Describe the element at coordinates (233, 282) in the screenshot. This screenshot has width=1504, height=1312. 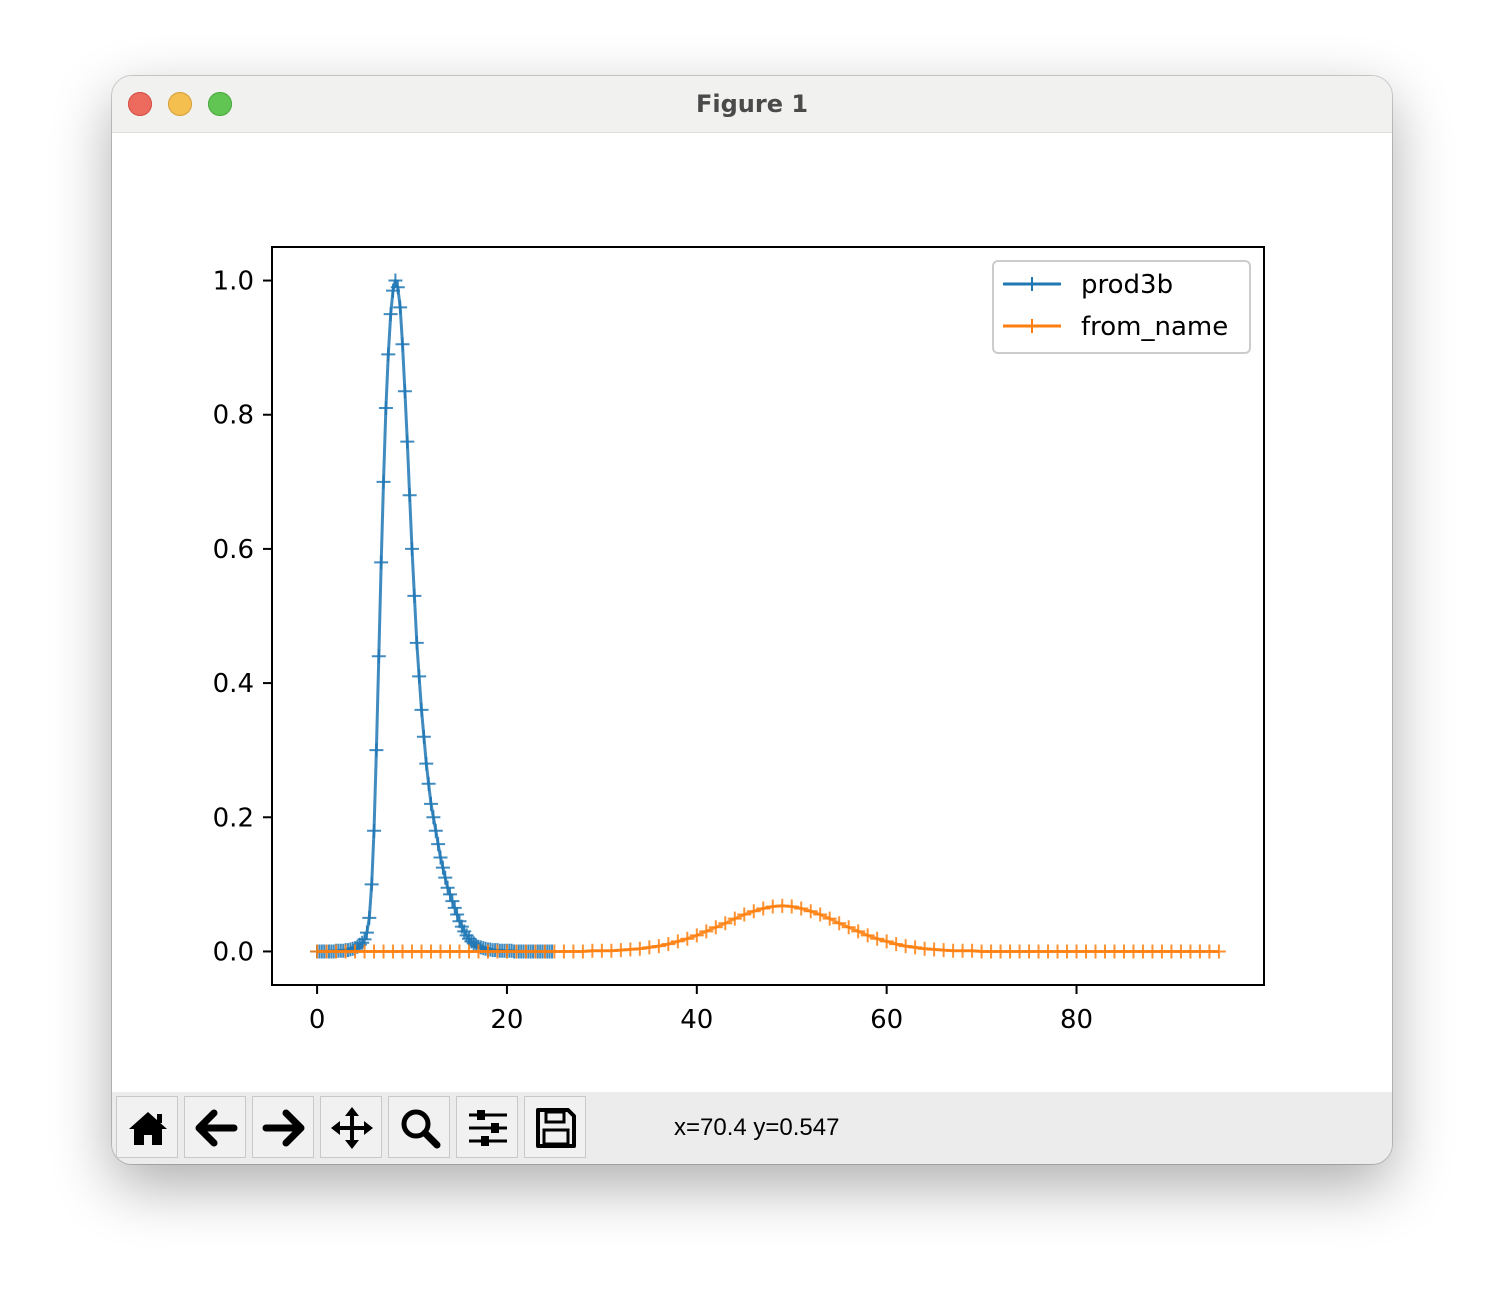
I see `y-tick-label: 1.0` at that location.